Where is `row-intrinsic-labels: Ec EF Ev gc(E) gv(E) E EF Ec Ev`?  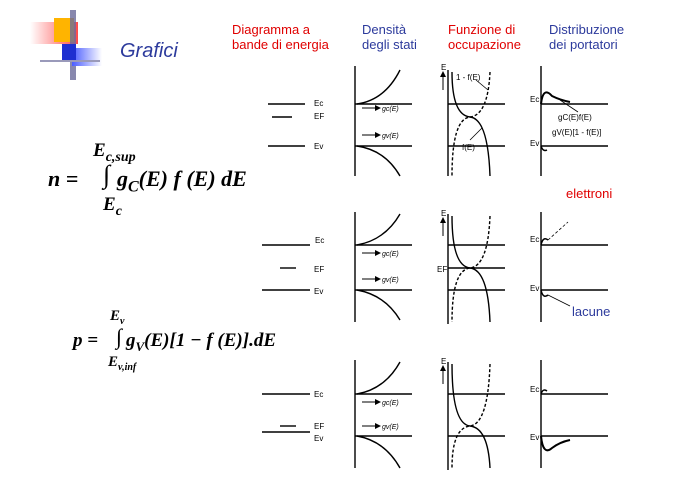 row-intrinsic-labels: Ec EF Ev gc(E) gv(E) E EF Ec Ev is located at coordinates (426, 252).